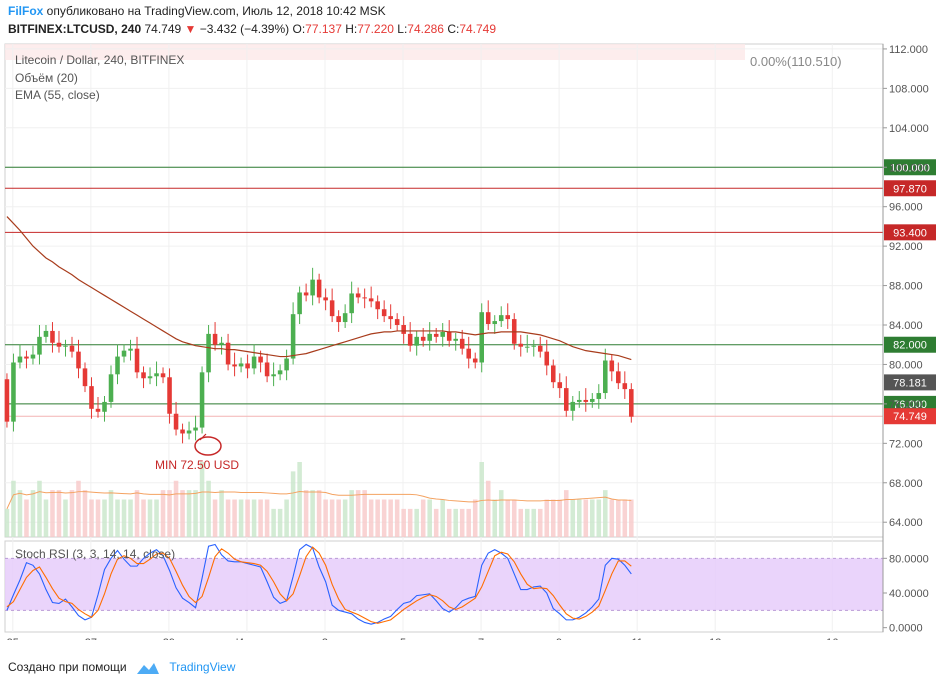  I want to click on price-tick-label: 104.000, so click(909, 129).